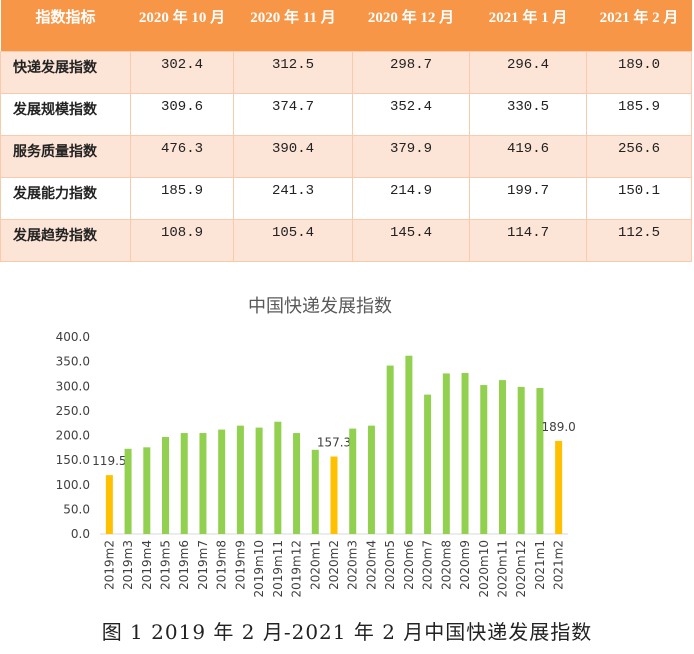  I want to click on y-tick-label: 50.0, so click(76, 509).